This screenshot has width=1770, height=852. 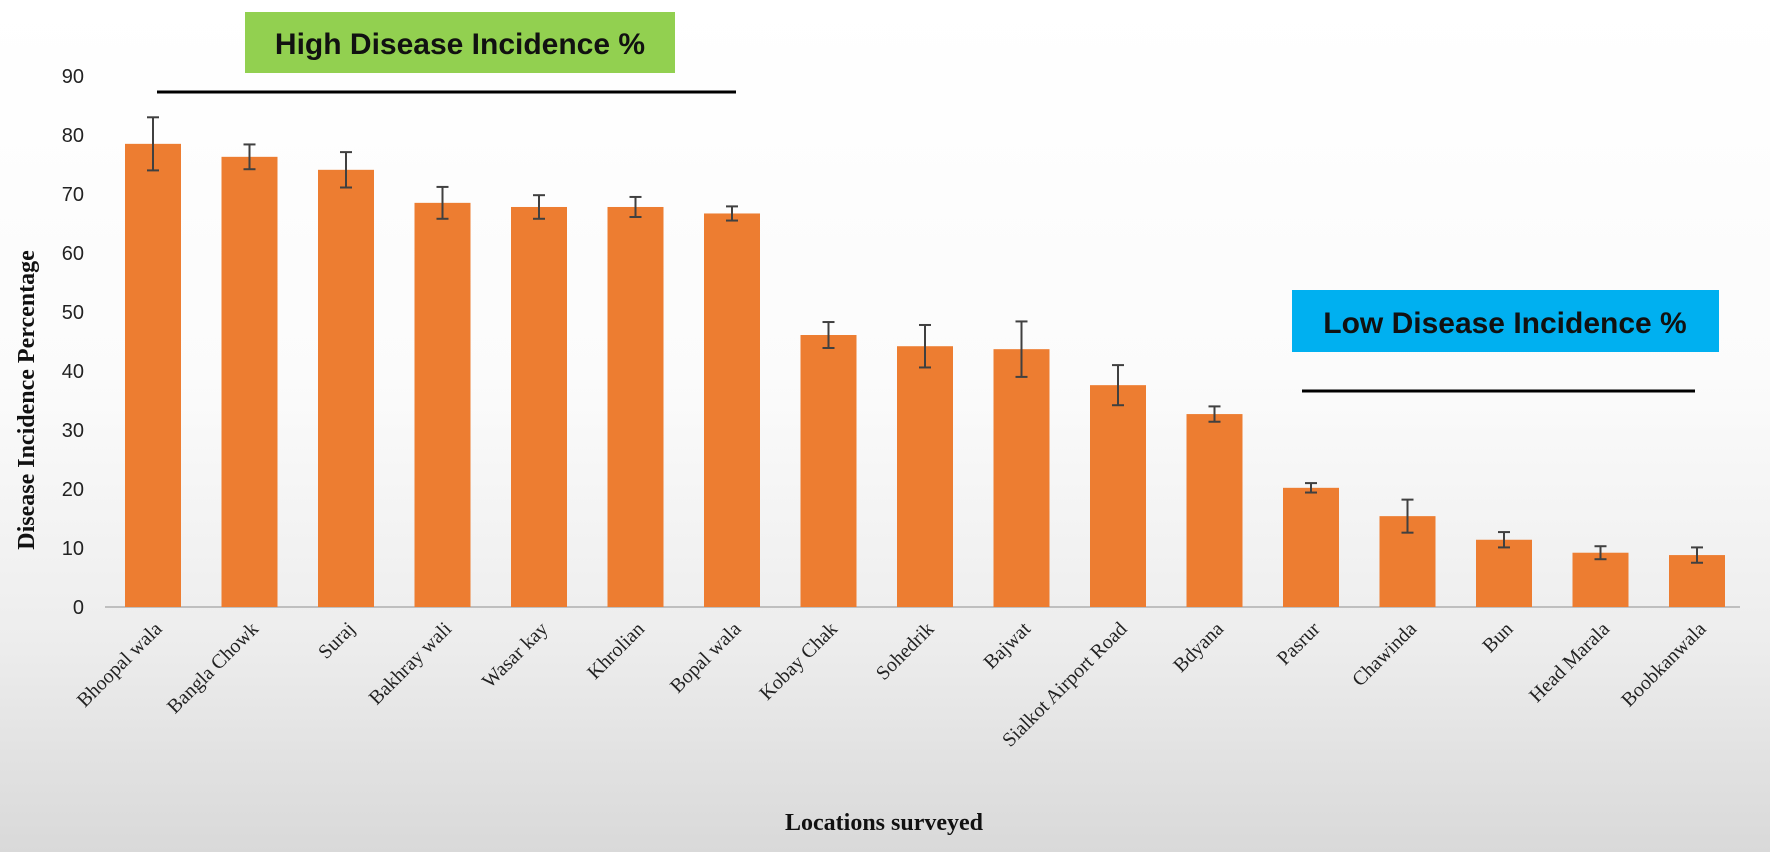 I want to click on y-tick-label: 60, so click(x=73, y=254).